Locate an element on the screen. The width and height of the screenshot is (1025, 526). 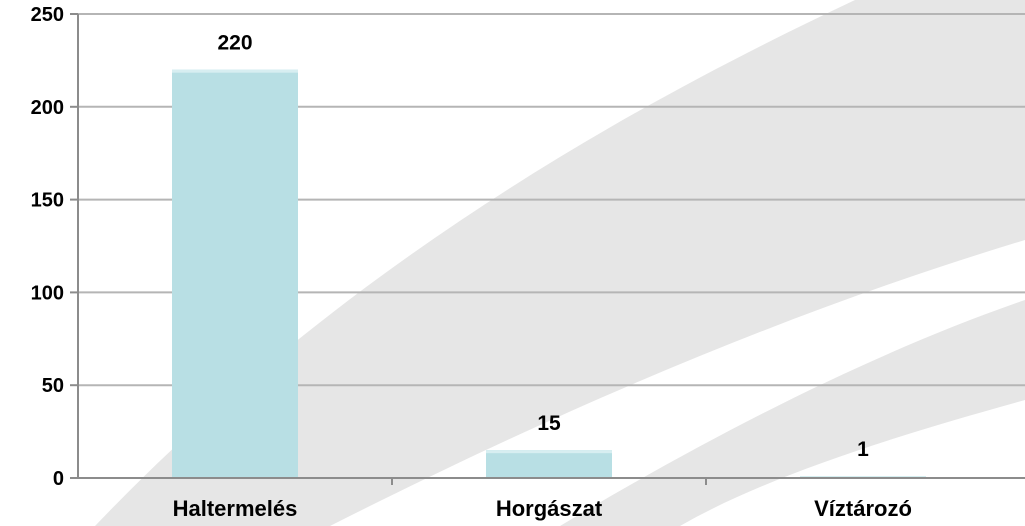
y-tick-label: 200 is located at coordinates (47, 108).